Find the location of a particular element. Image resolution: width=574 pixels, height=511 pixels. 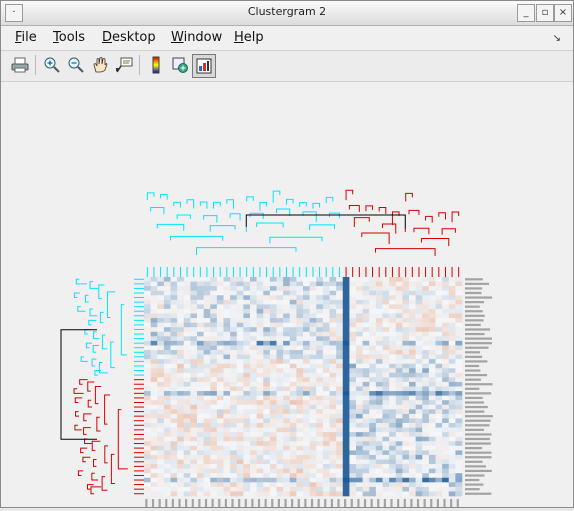

hand-icon is located at coordinates (100, 65).